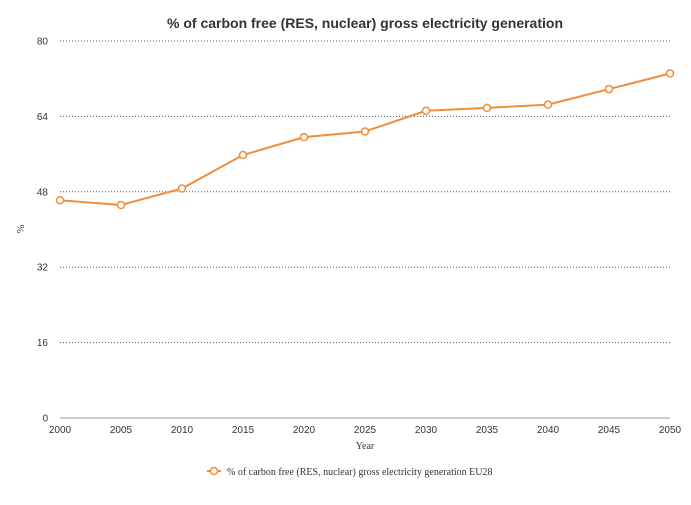 This screenshot has height=505, width=691. Describe the element at coordinates (121, 430) in the screenshot. I see `x-tick-label: 2005` at that location.